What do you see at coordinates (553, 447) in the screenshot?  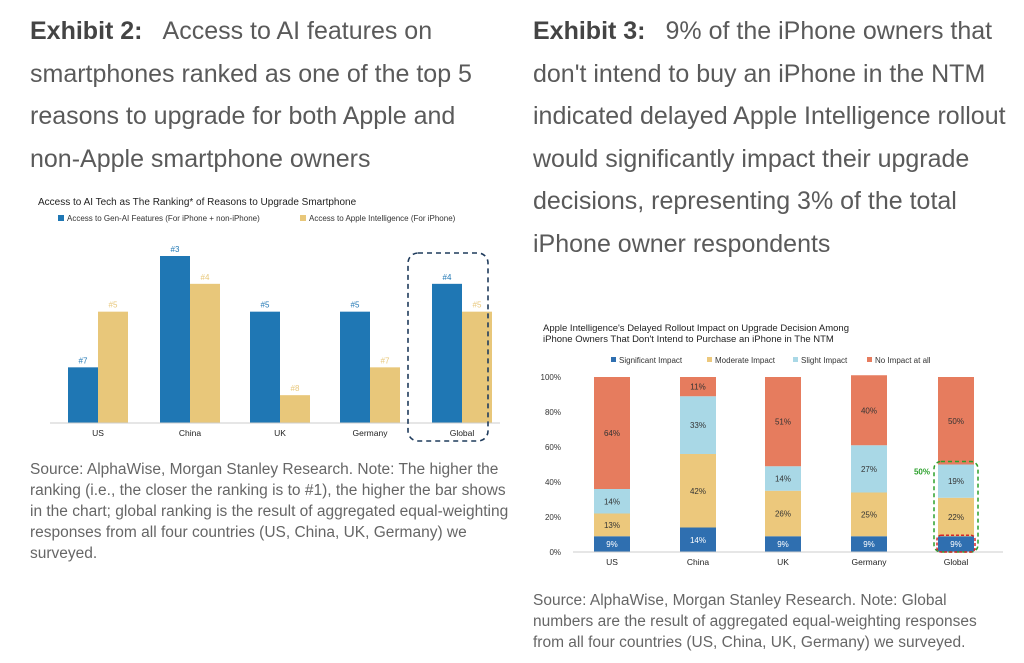 I see `chart2-y-tick-label: 60%` at bounding box center [553, 447].